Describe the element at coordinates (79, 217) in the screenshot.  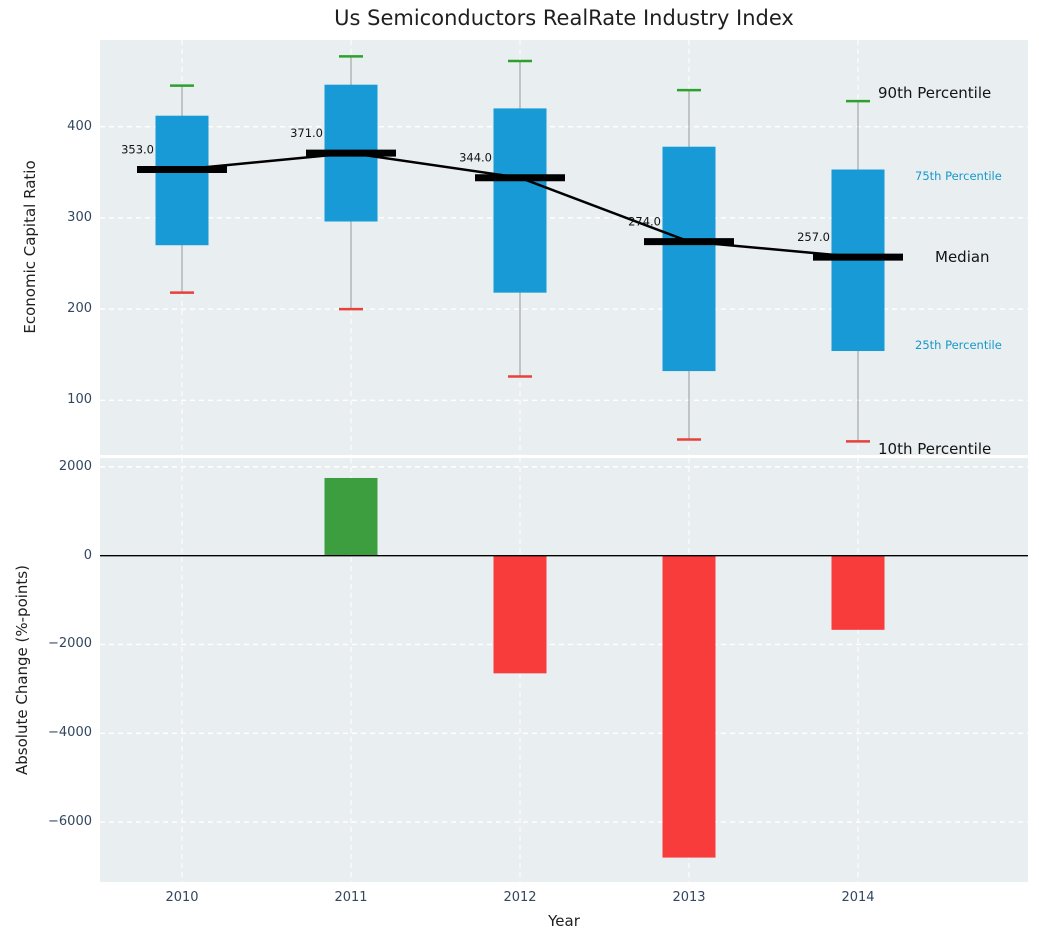
I see `y-tick-label-top: 300` at that location.